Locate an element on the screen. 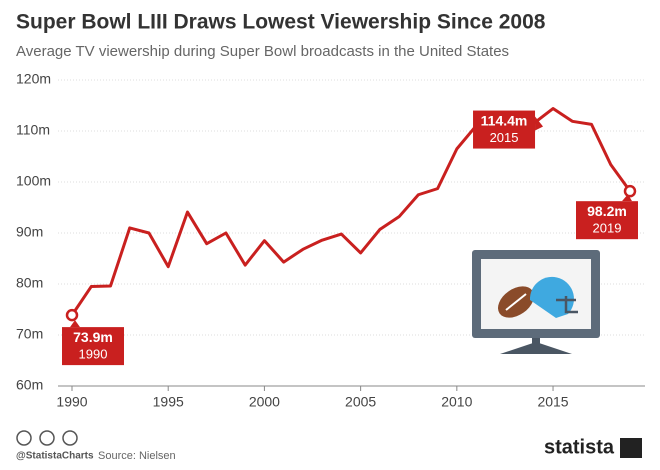  y-tick-label: 110m is located at coordinates (33, 130).